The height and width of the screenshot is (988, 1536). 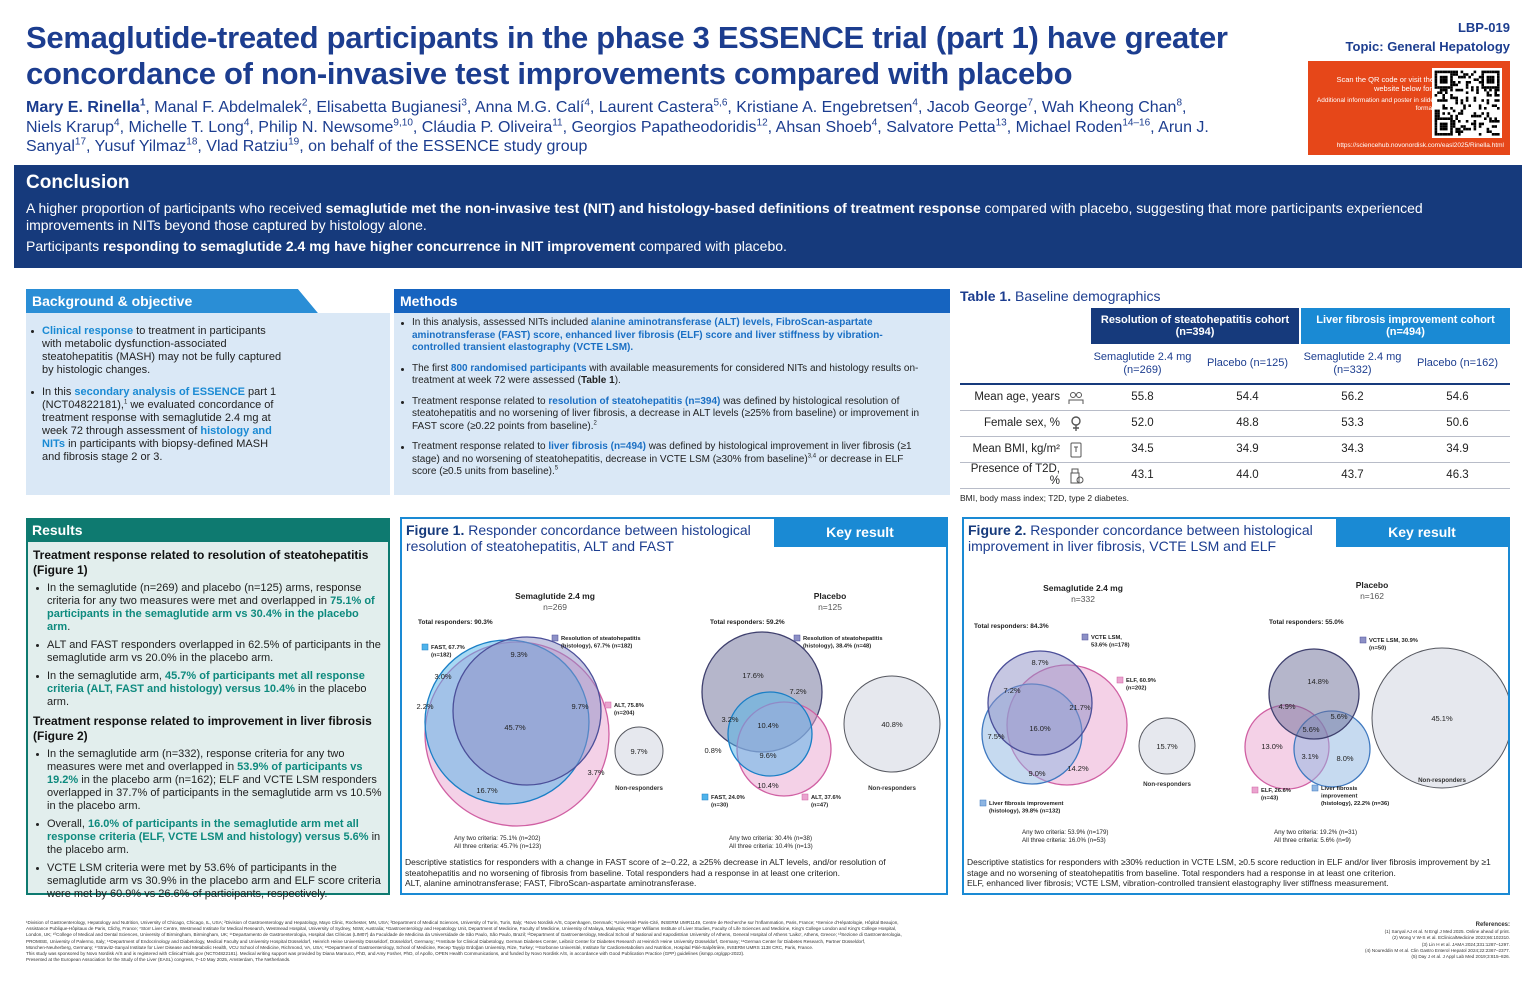 I want to click on affiliation-mark: 12, so click(x=762, y=123).